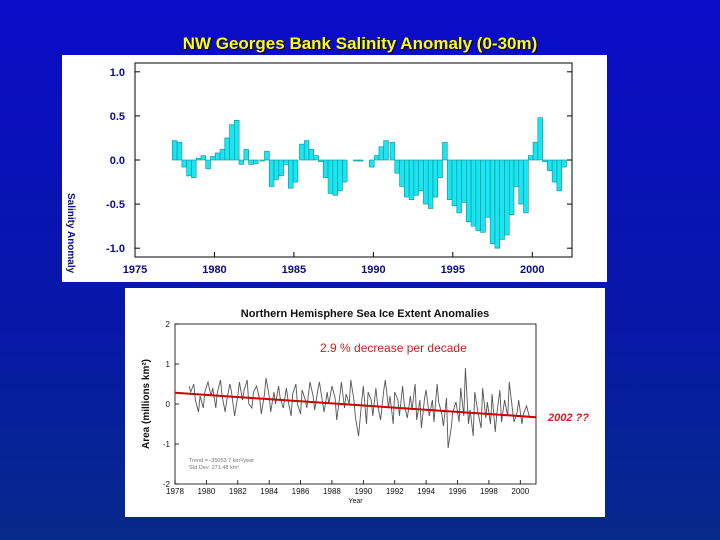 This screenshot has width=720, height=540. I want to click on trend-stats: Std Dev: 271.48 km², so click(214, 468).